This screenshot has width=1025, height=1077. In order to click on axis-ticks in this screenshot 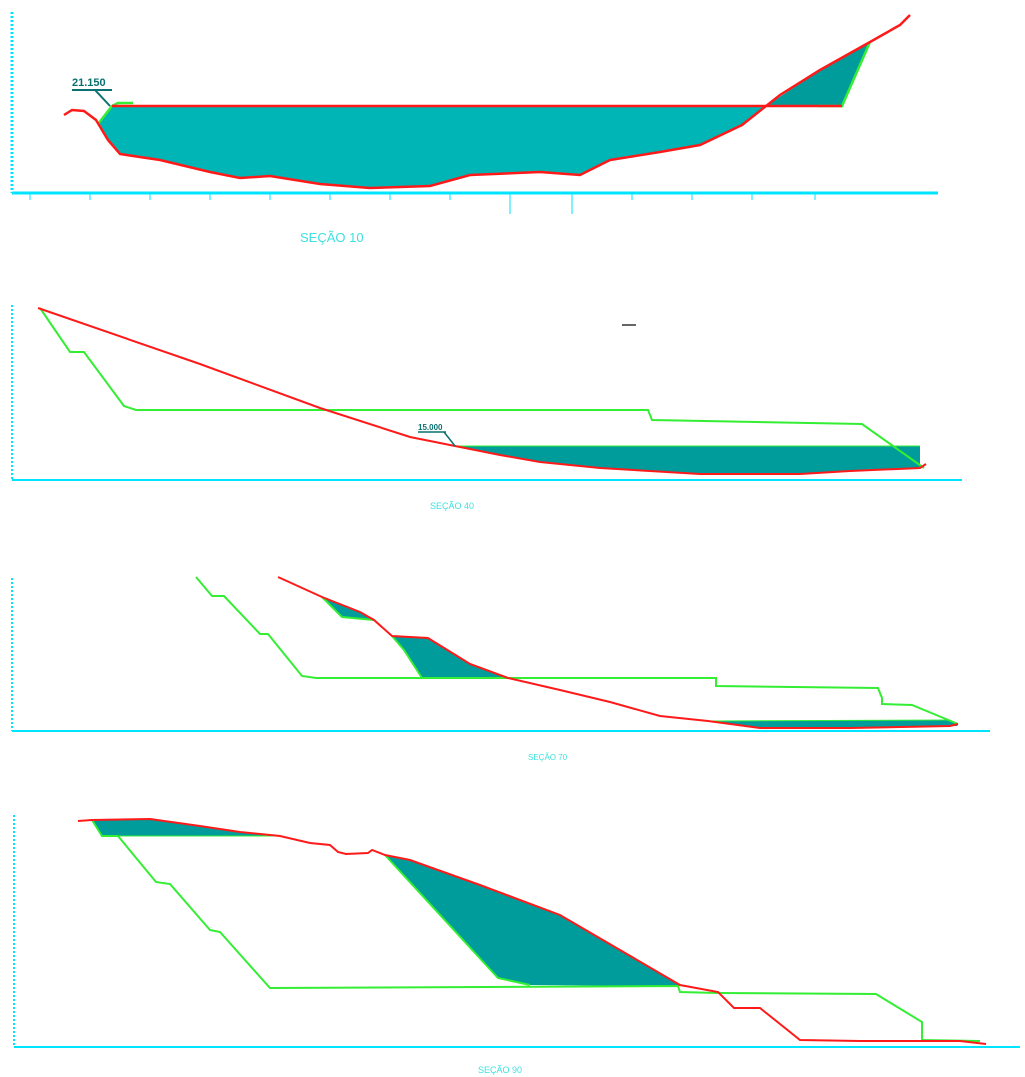, I will do `click(422, 203)`.